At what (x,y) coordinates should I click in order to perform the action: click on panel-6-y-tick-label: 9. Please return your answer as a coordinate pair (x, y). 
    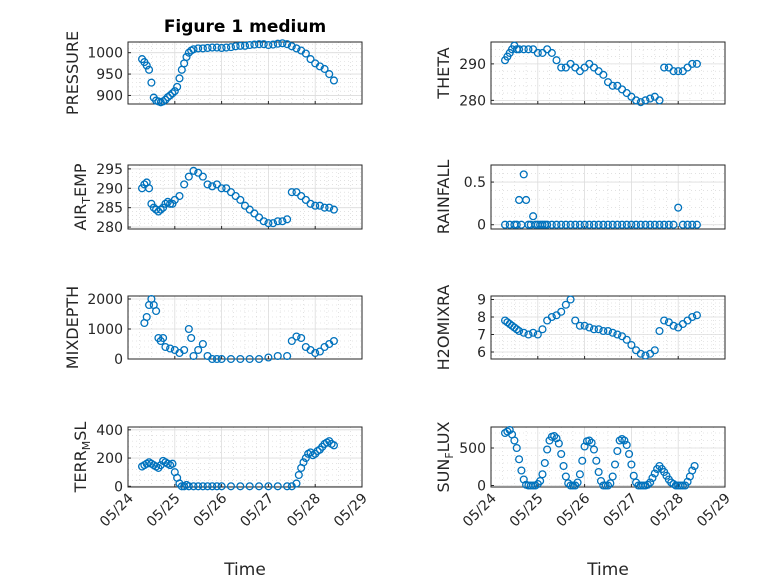
    Looking at the image, I should click on (481, 301).